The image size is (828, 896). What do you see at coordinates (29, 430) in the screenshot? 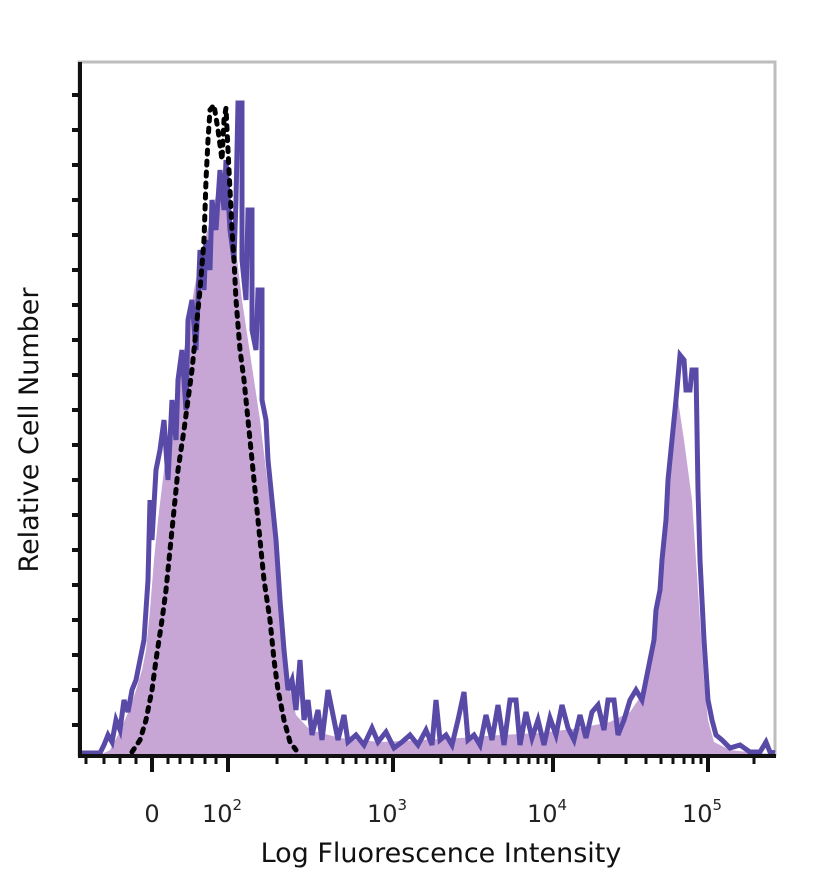
I see `y-axis-title: Relative Cell Number` at bounding box center [29, 430].